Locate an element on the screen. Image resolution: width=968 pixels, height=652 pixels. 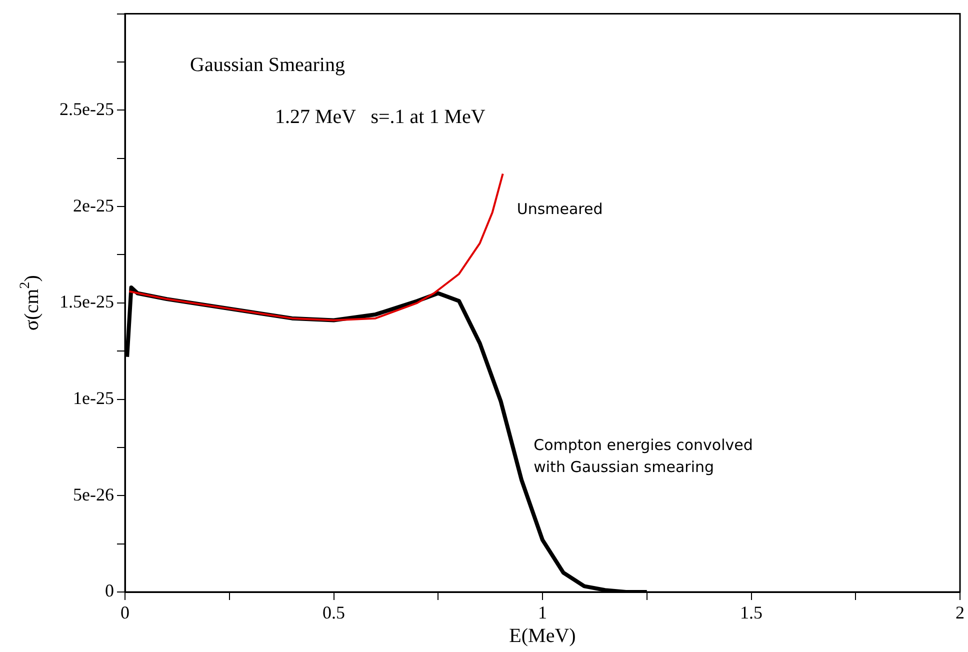
x-tick-label: 0 is located at coordinates (125, 612).